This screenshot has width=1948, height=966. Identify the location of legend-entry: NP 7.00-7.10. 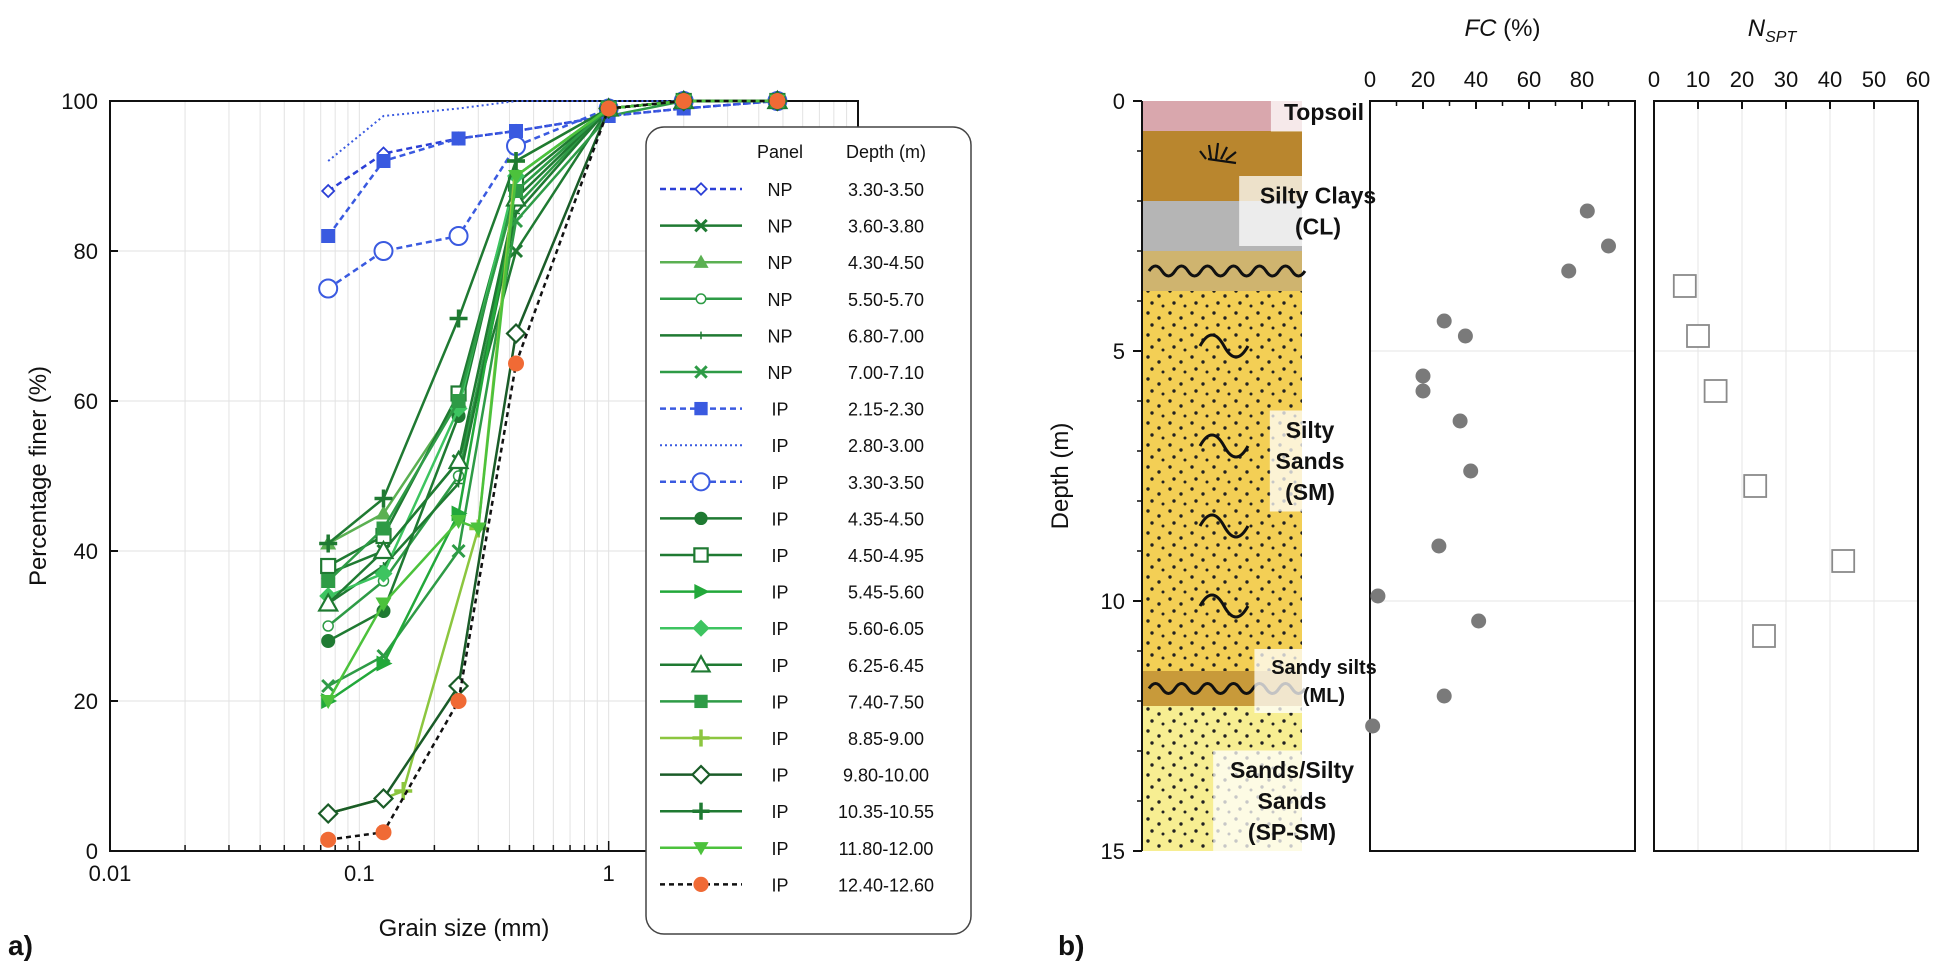
(792, 373).